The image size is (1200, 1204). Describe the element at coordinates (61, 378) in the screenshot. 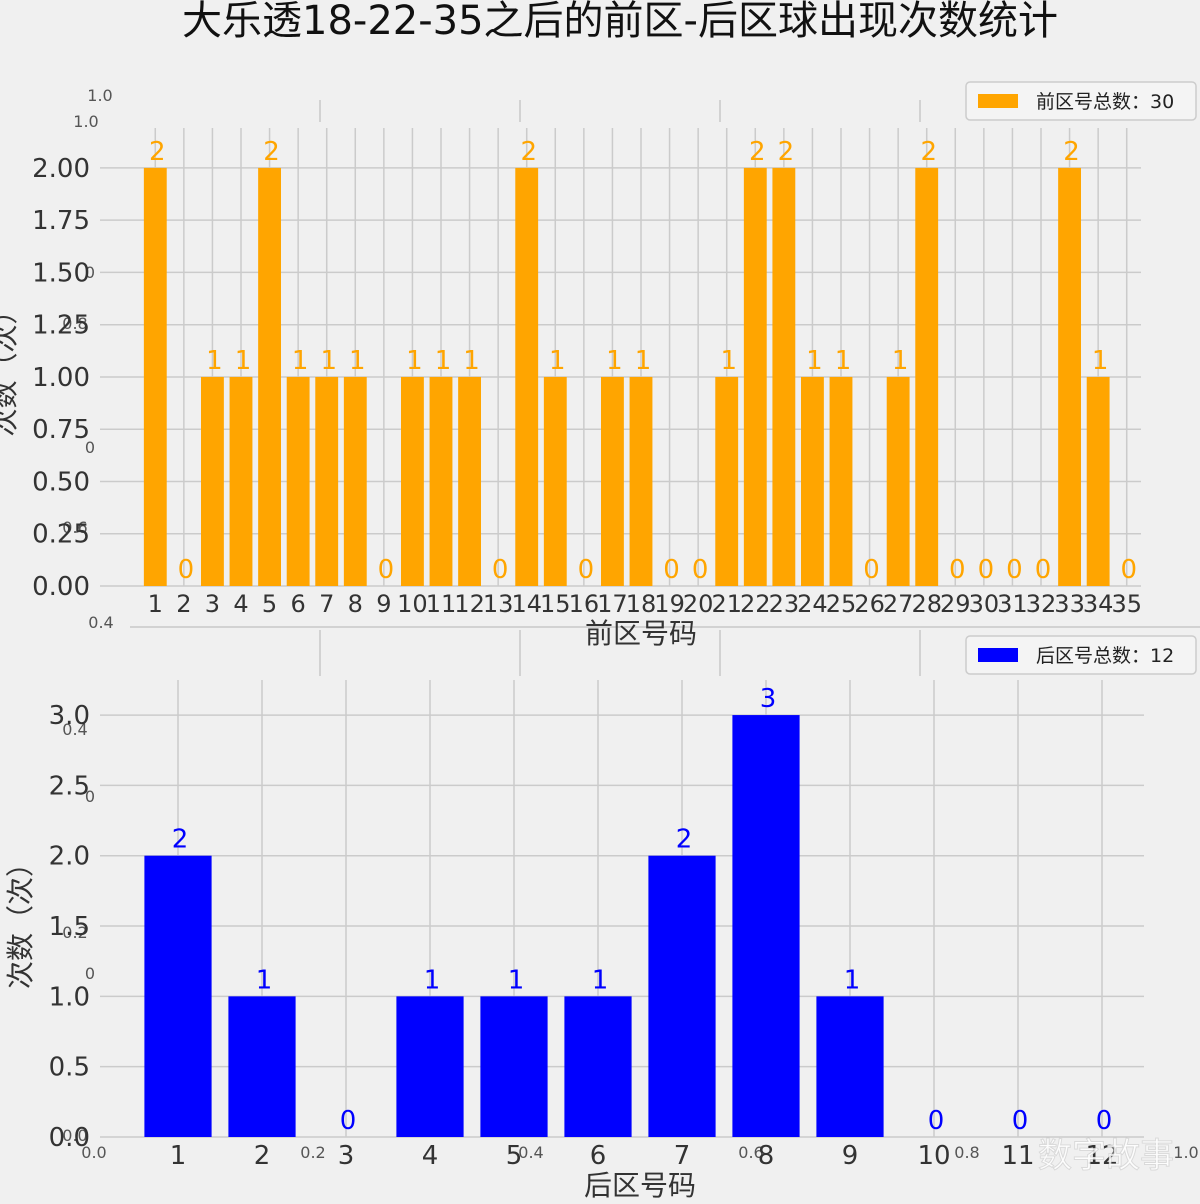

I see `y-tick-label: 1.00` at that location.